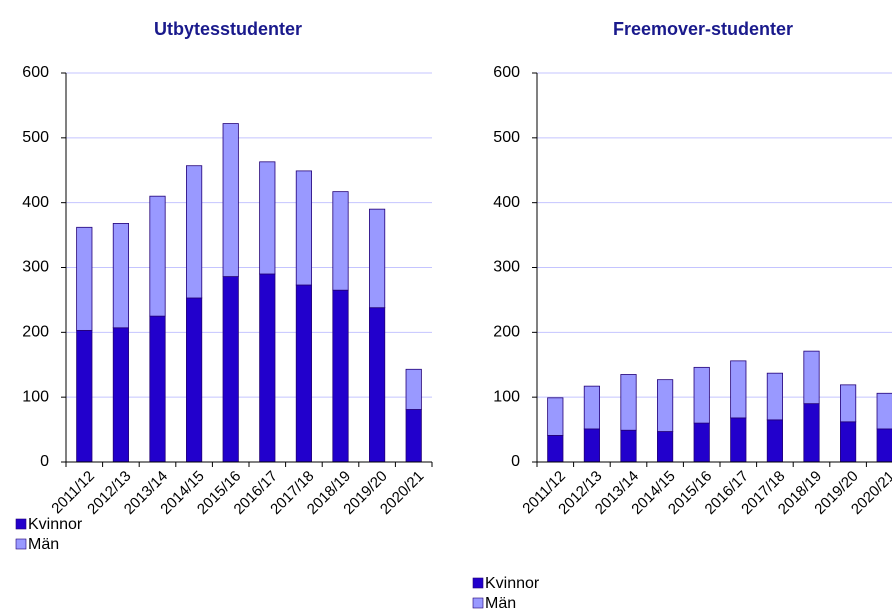 This screenshot has width=892, height=612. I want to click on chart-title: Freemover-studenter, so click(703, 29).